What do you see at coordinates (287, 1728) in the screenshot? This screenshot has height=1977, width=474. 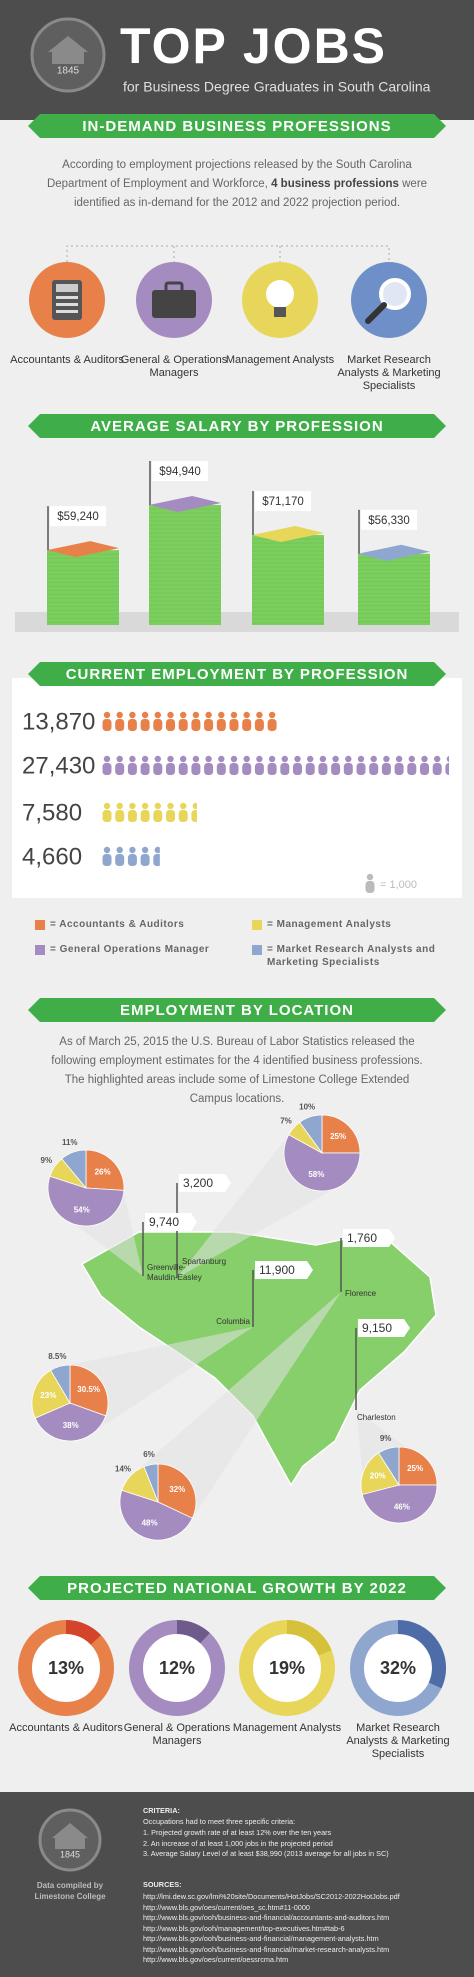 I see `donut-label: Management Analysts` at bounding box center [287, 1728].